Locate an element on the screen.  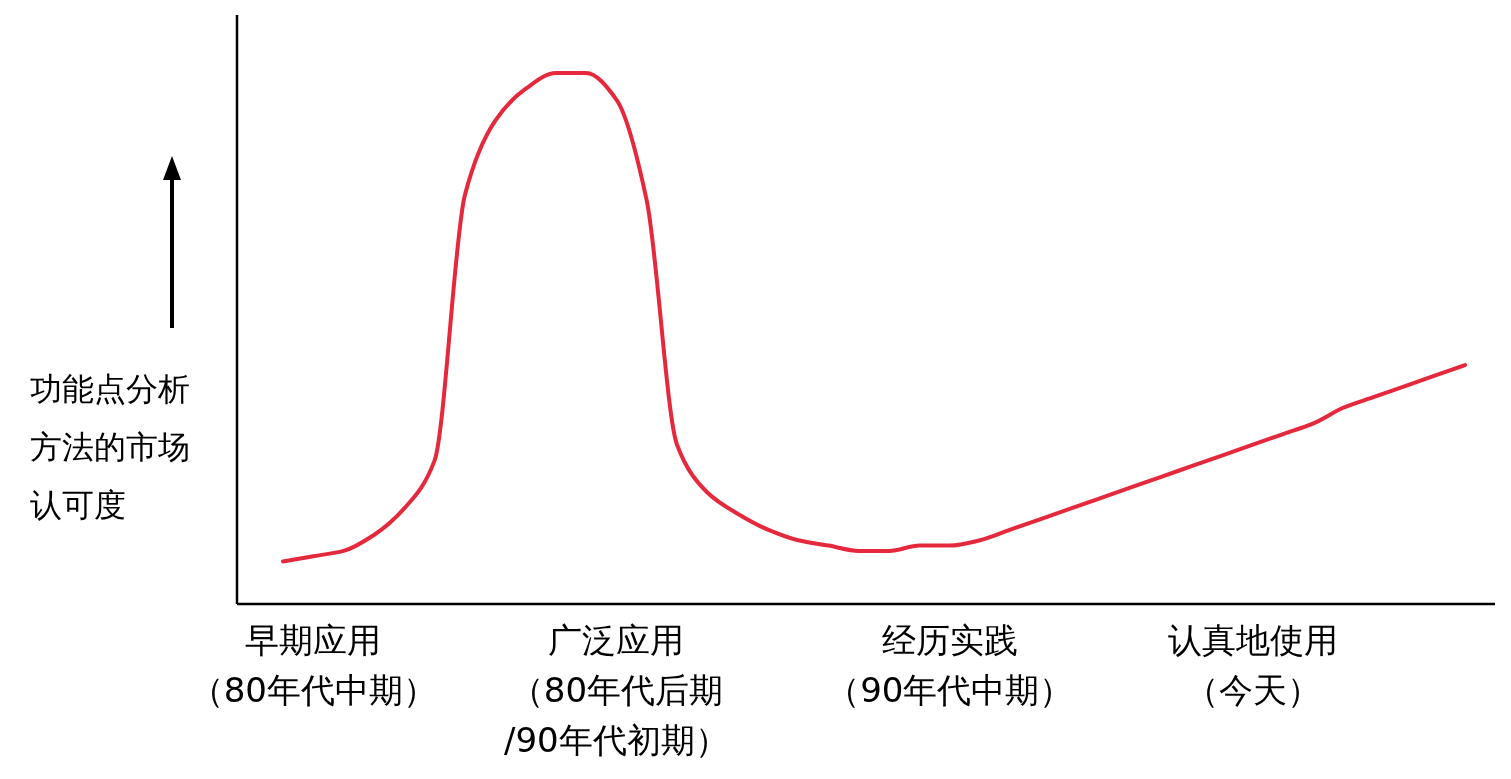
x-tick-label: 经历实践（90年代中期） is located at coordinates (950, 665).